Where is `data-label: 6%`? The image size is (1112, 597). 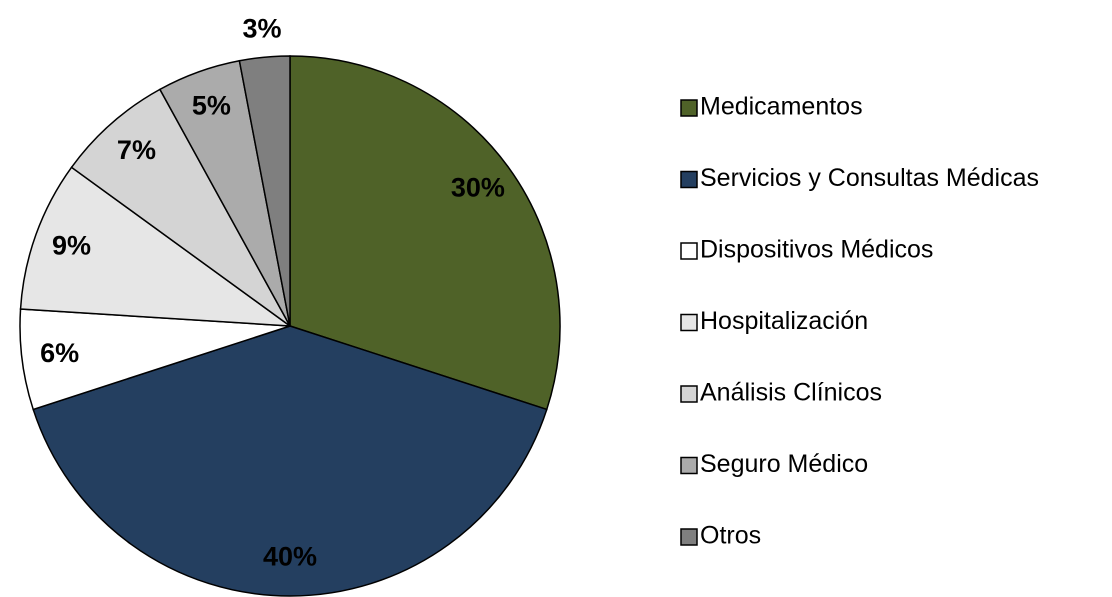 data-label: 6% is located at coordinates (59, 353).